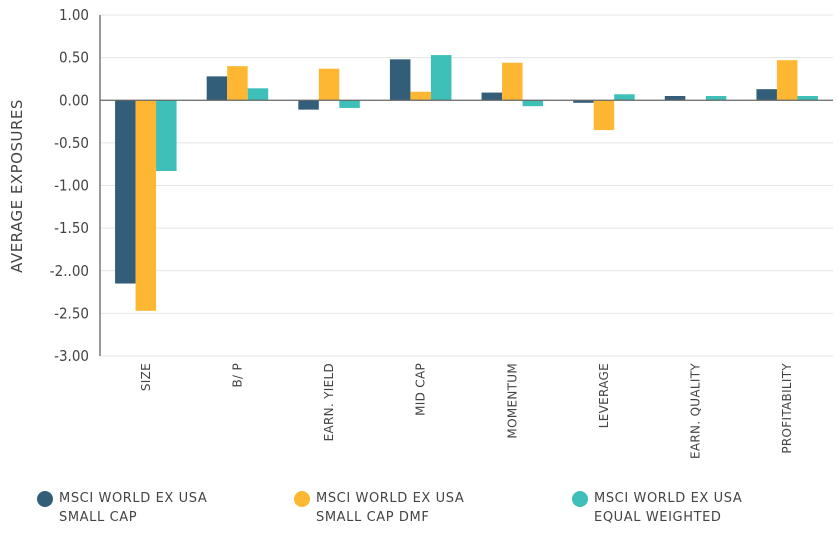 This screenshot has width=838, height=533. What do you see at coordinates (71, 313) in the screenshot?
I see `y-tick-label: -2.50` at bounding box center [71, 313].